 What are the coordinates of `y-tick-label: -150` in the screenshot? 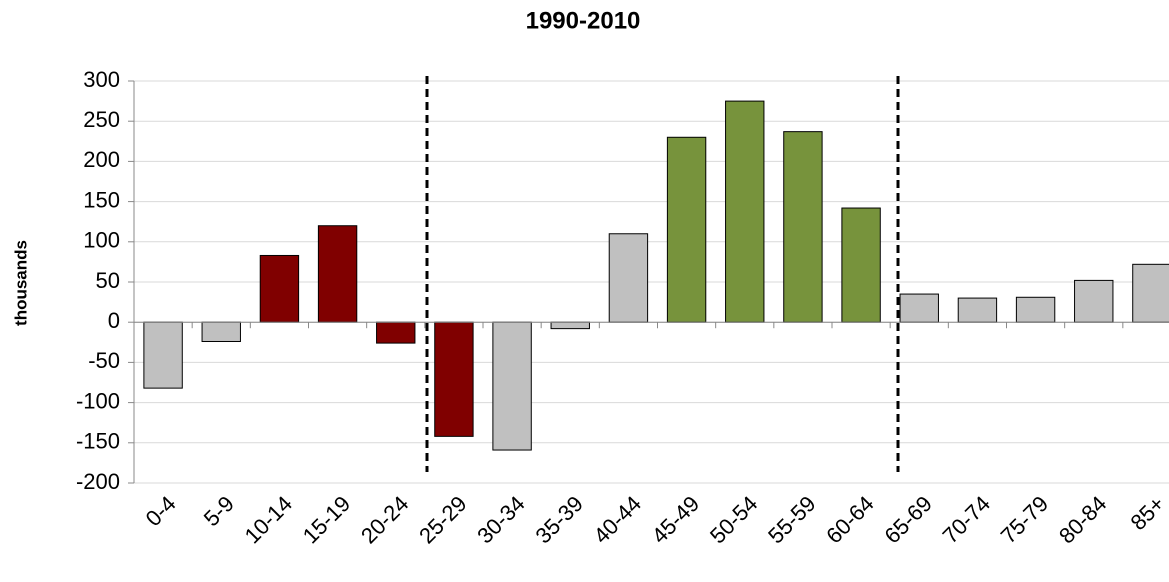 It's located at (98, 441).